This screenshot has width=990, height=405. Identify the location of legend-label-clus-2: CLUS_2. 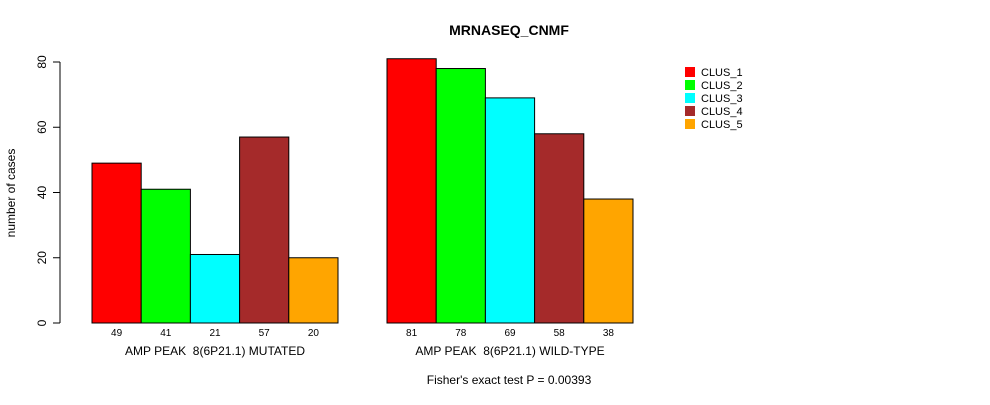
(722, 86).